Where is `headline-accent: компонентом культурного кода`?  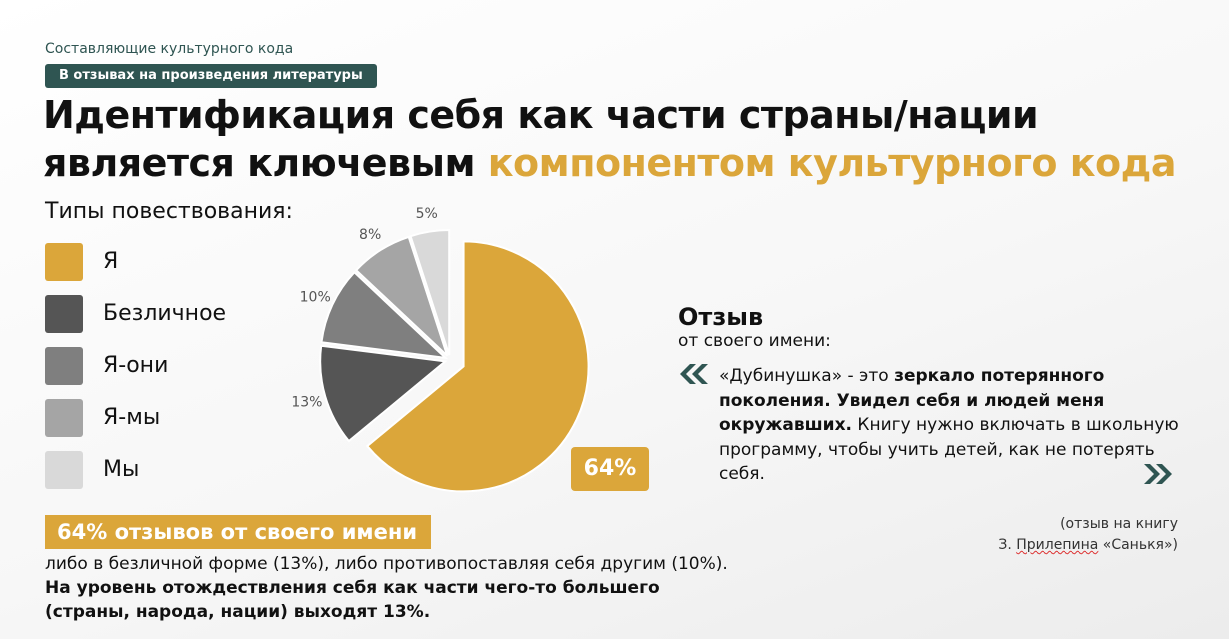 headline-accent: компонентом культурного кода is located at coordinates (832, 163).